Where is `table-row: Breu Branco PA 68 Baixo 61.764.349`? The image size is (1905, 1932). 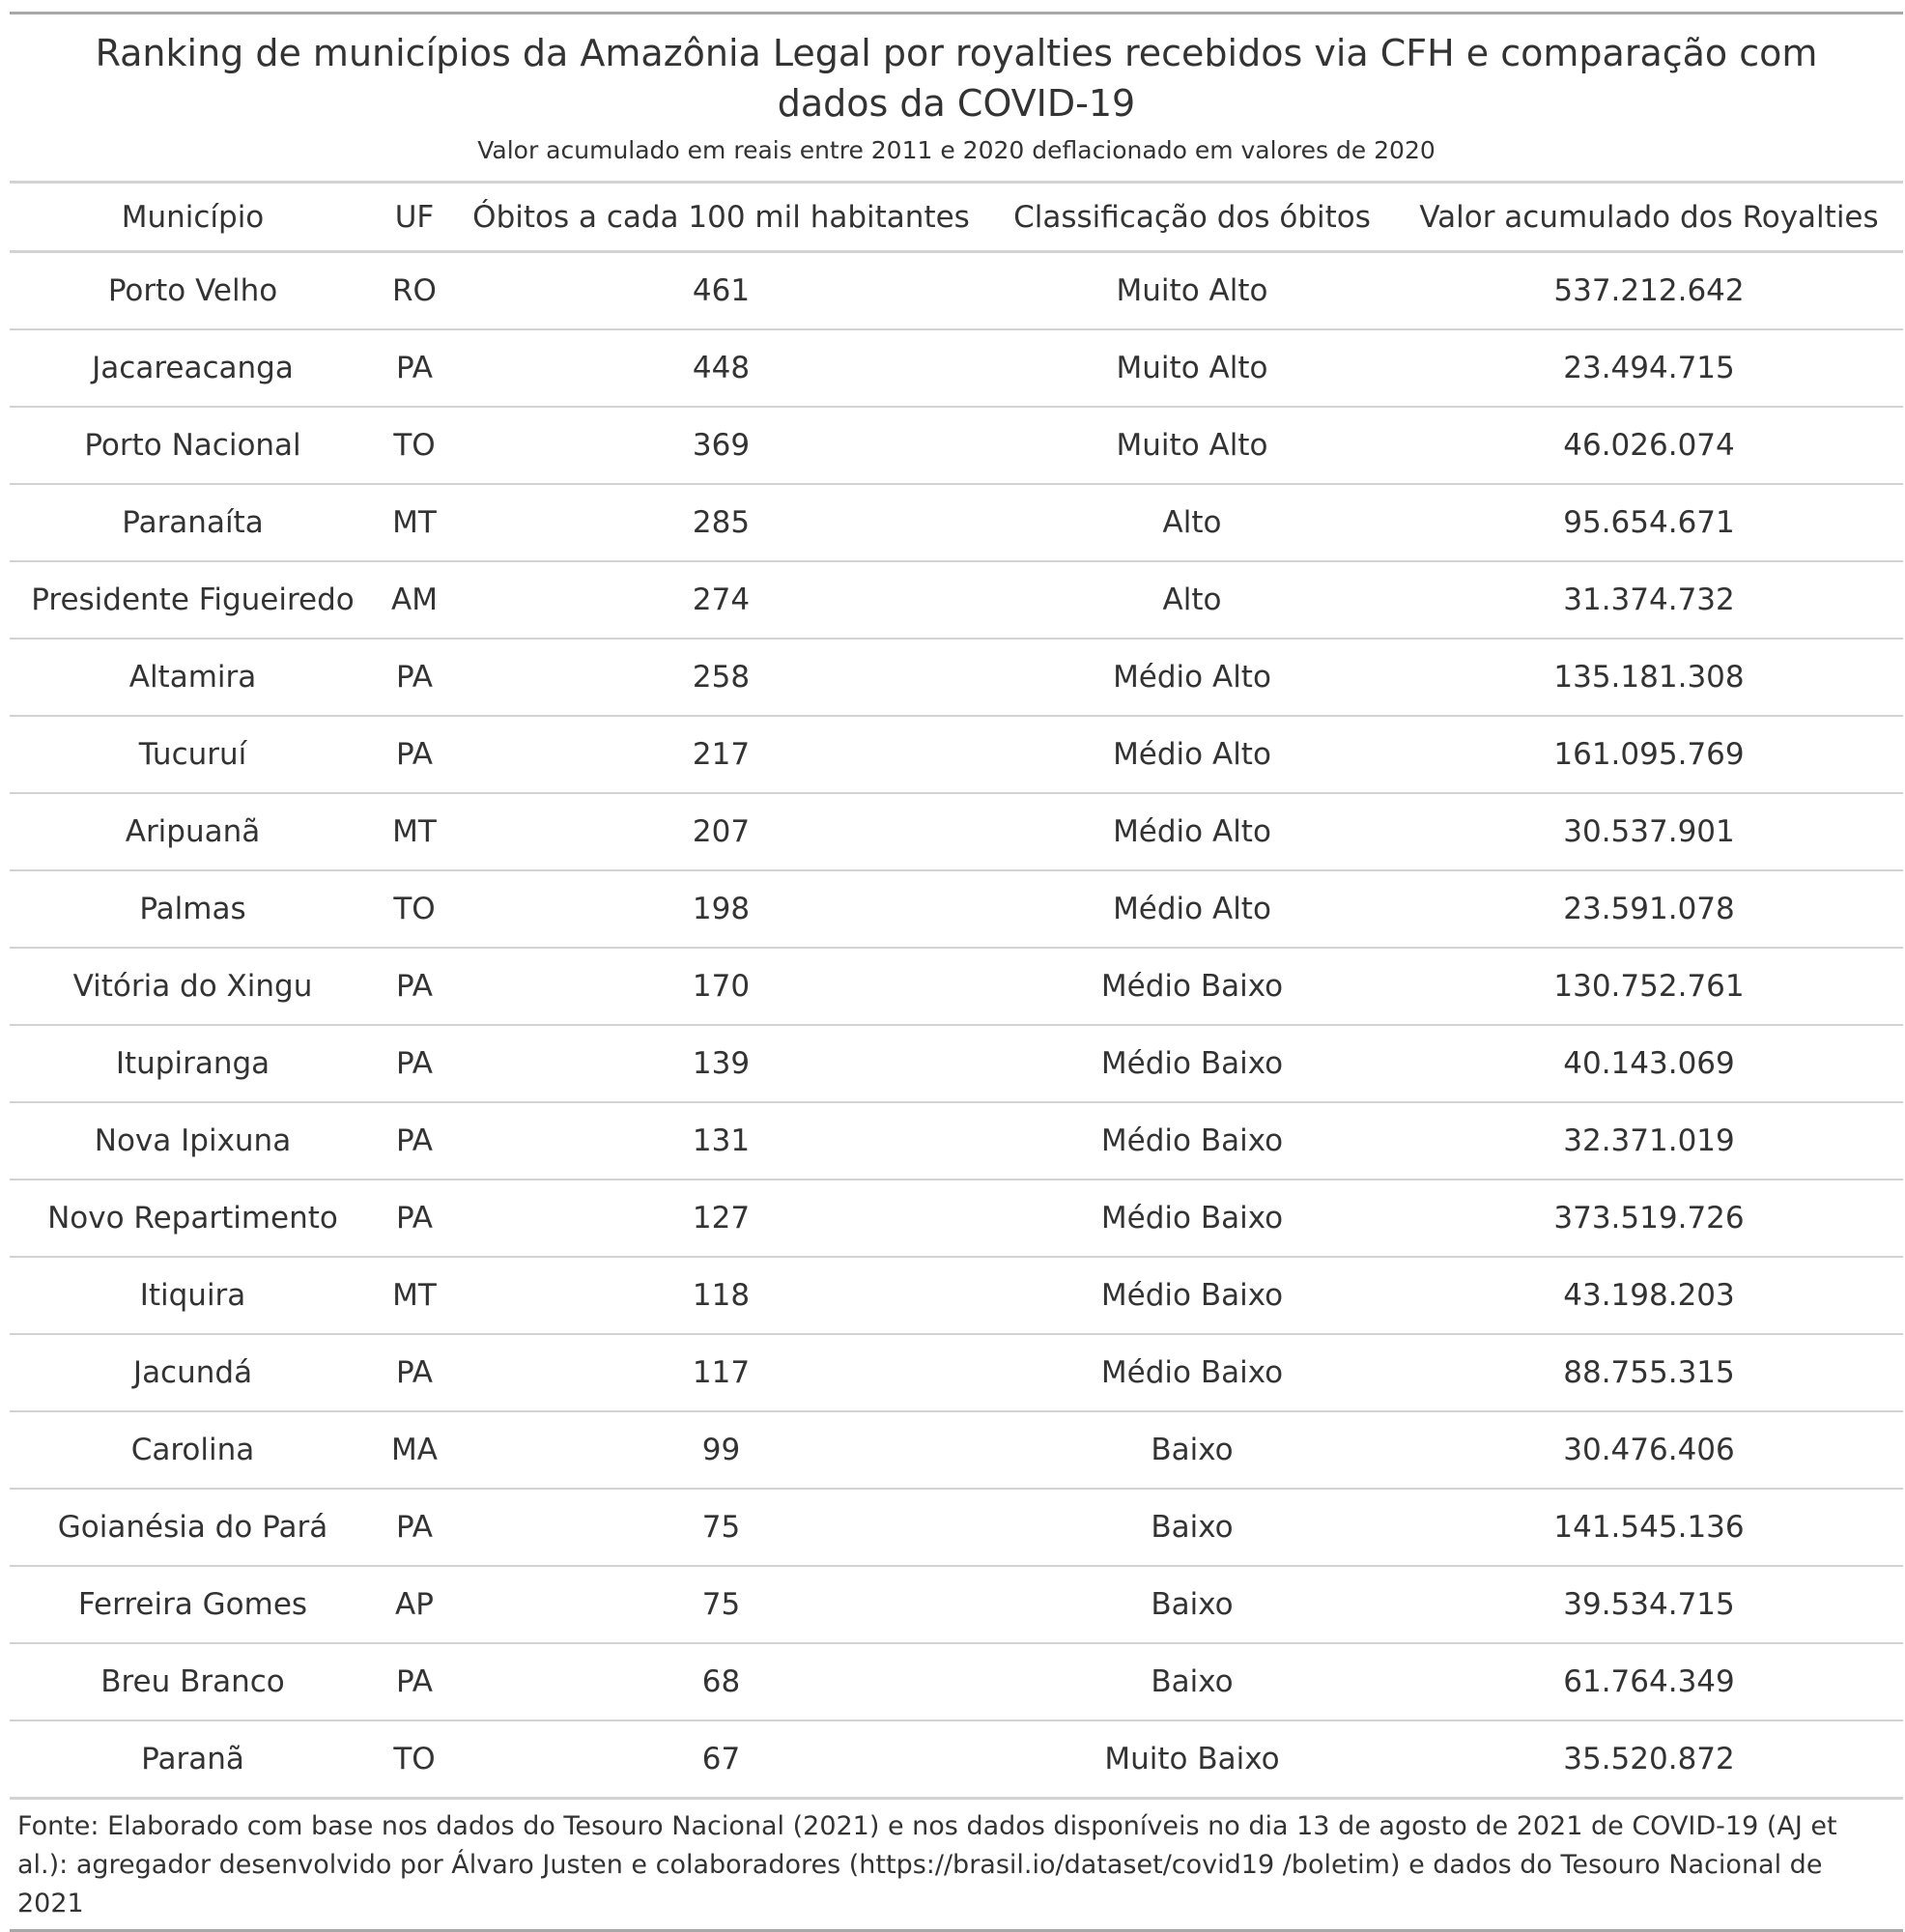 table-row: Breu Branco PA 68 Baixo 61.764.349 is located at coordinates (956, 1682).